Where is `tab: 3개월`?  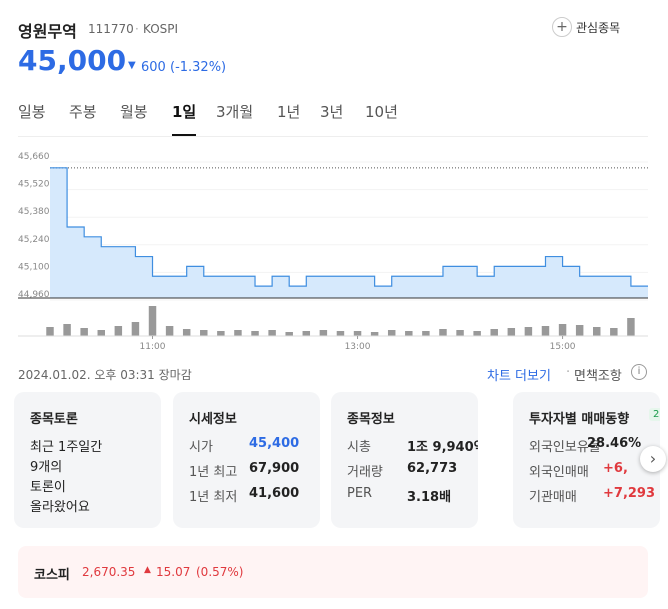
tab: 3개월 is located at coordinates (235, 112).